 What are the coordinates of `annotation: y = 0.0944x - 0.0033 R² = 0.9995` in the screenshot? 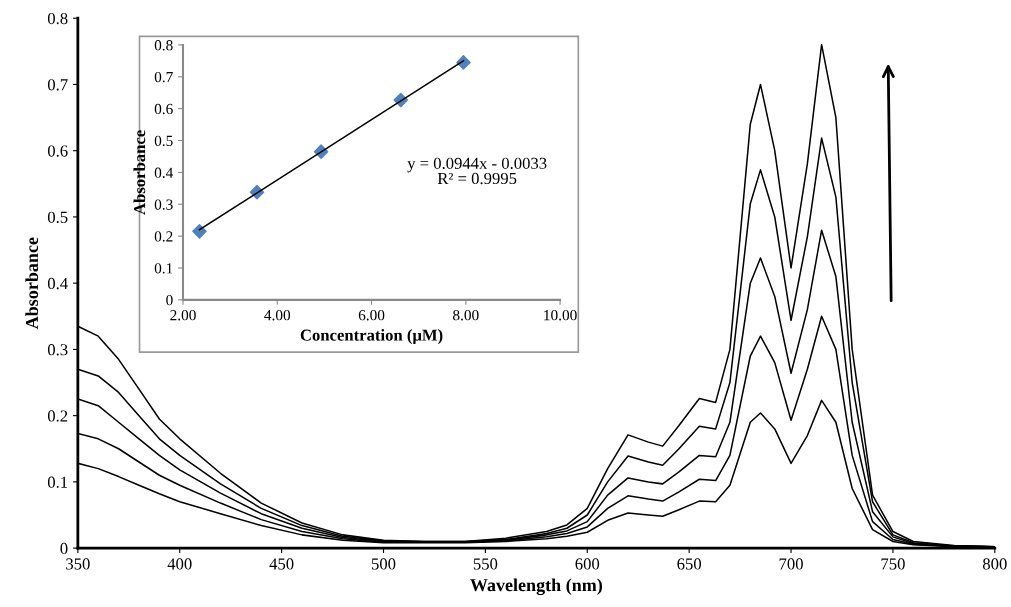 It's located at (477, 171).